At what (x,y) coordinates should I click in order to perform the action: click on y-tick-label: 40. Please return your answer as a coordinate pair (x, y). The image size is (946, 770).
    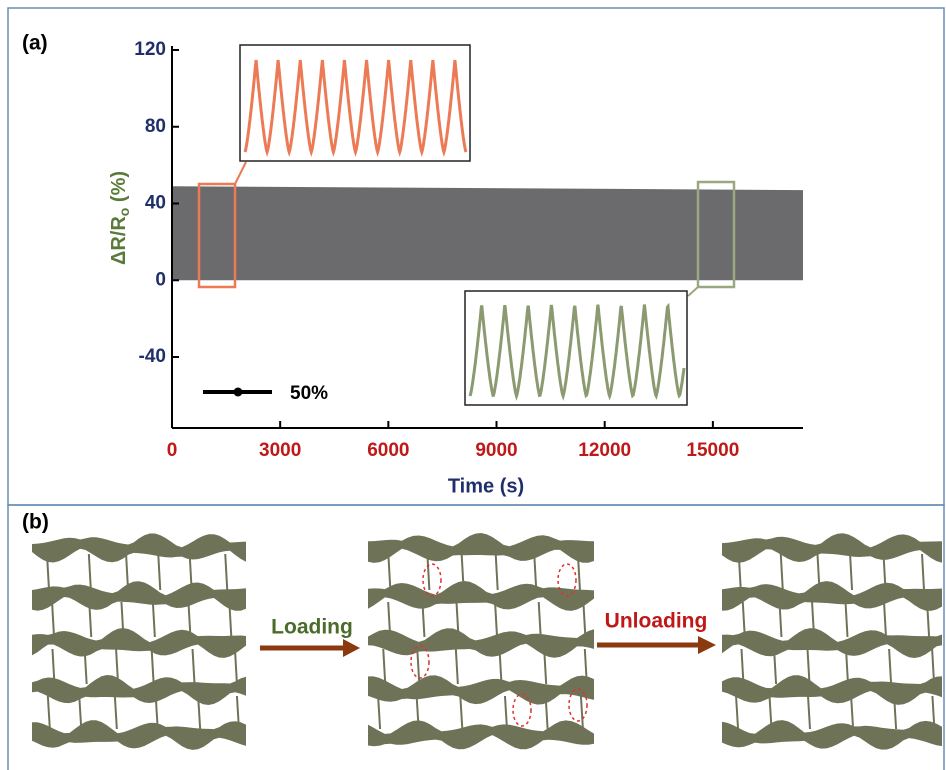
    Looking at the image, I should click on (155, 203).